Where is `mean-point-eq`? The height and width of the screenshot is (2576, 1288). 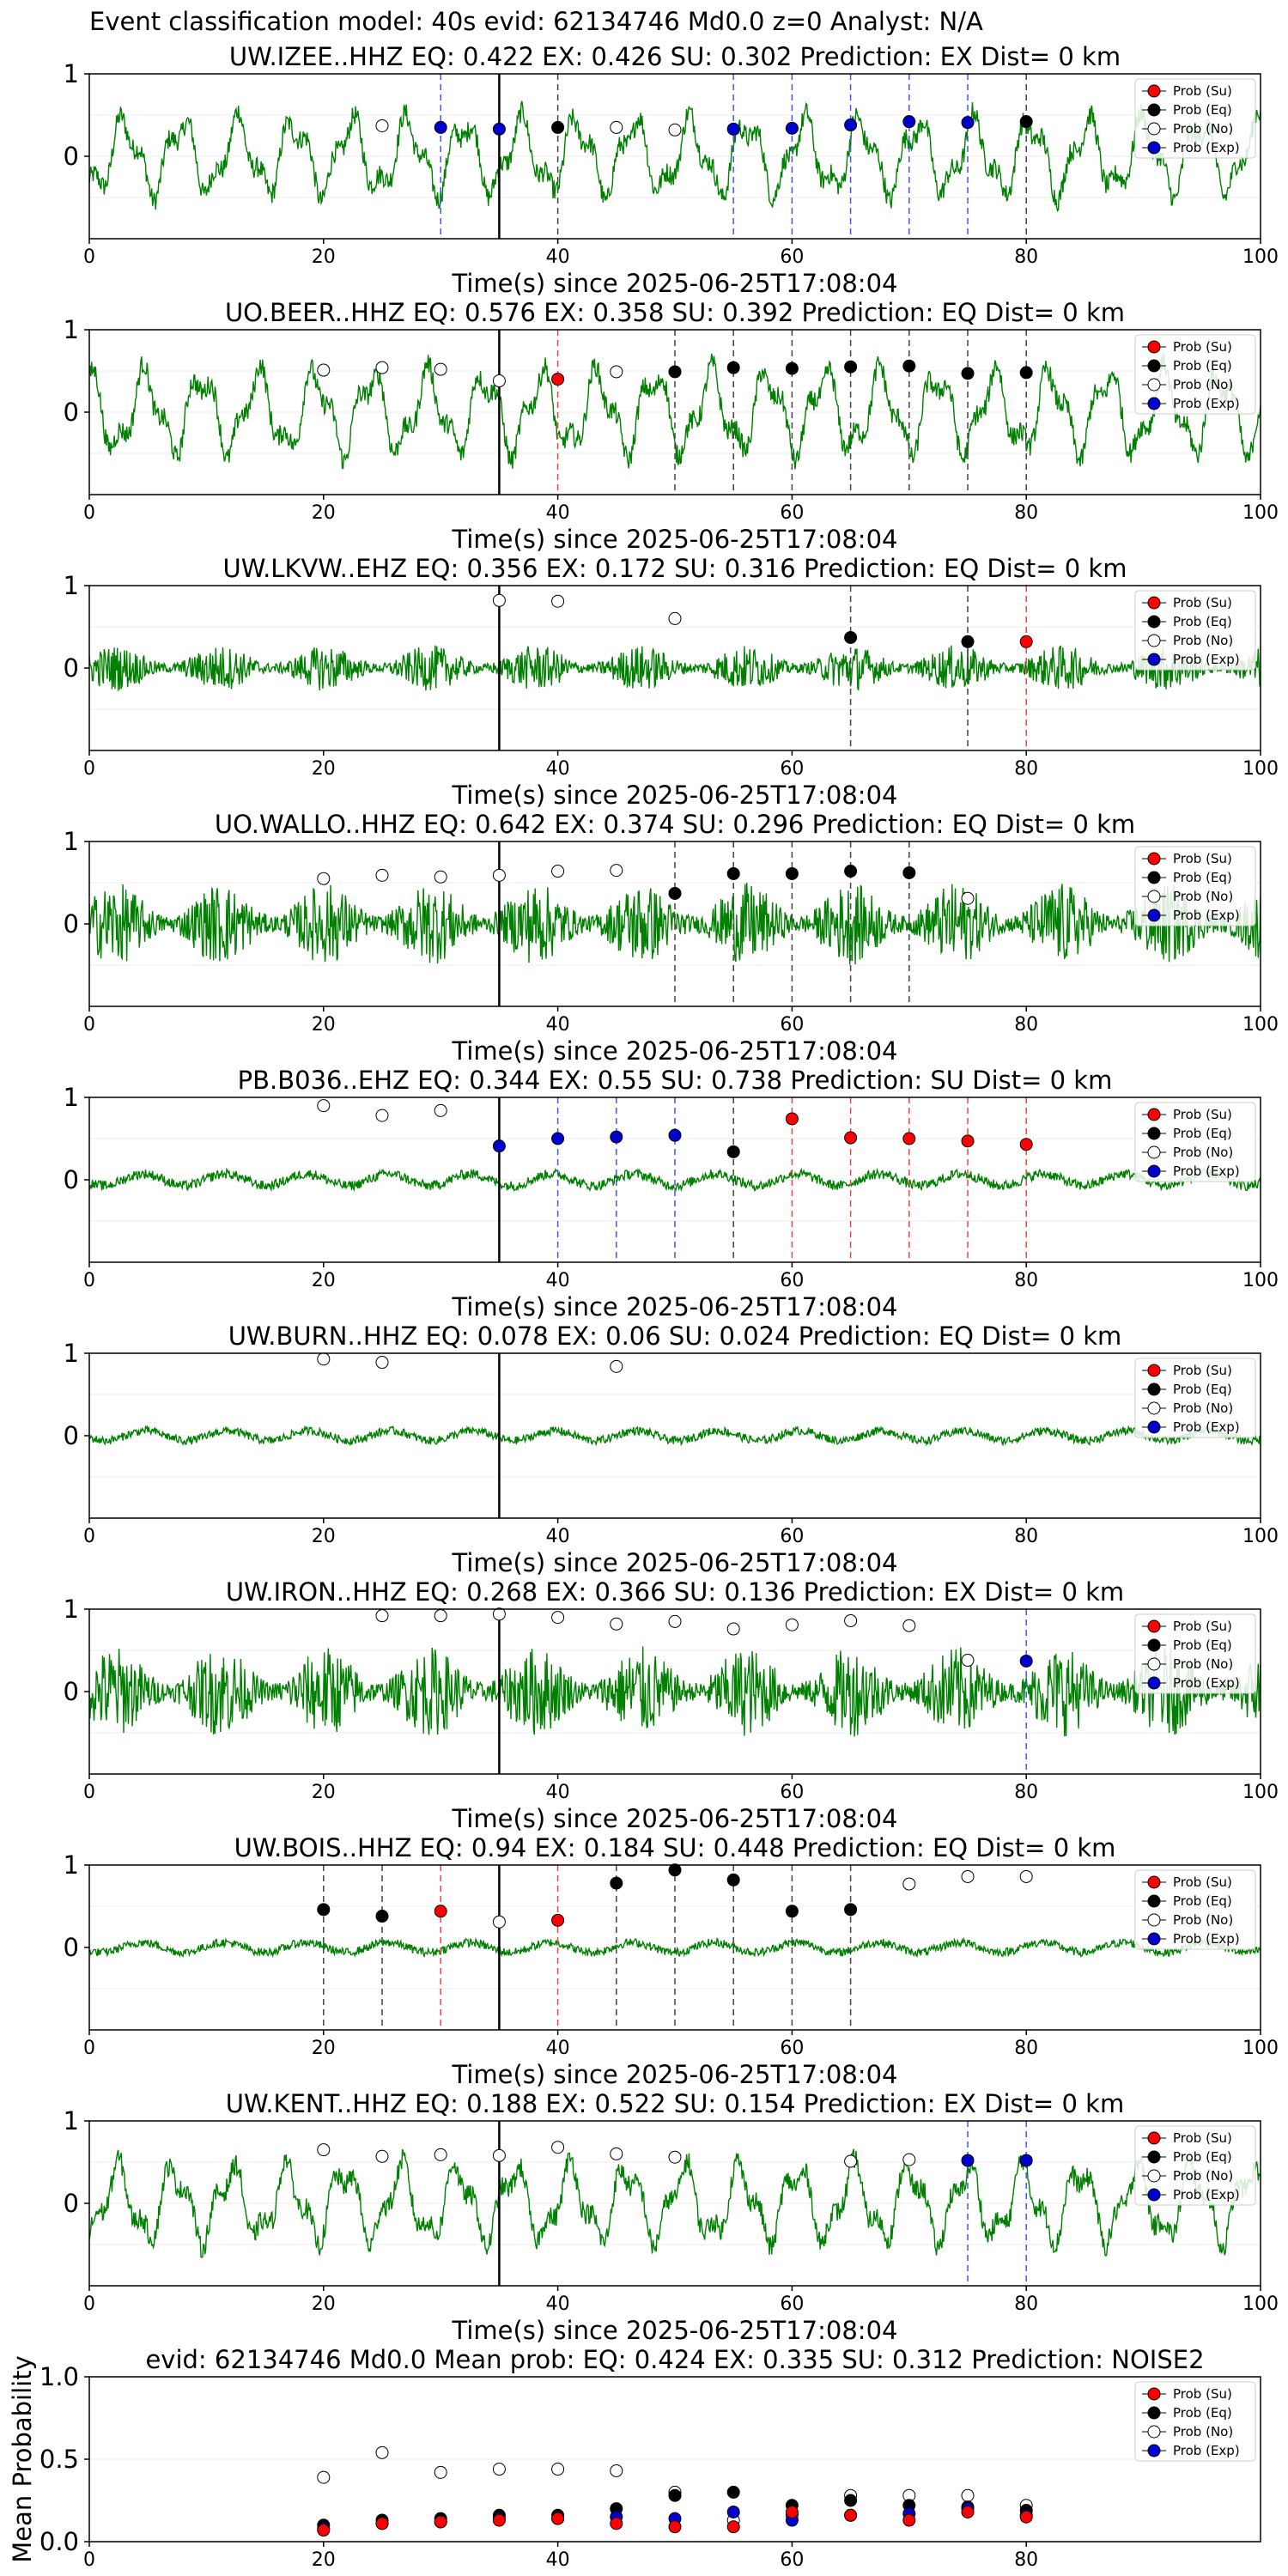
mean-point-eq is located at coordinates (851, 2500).